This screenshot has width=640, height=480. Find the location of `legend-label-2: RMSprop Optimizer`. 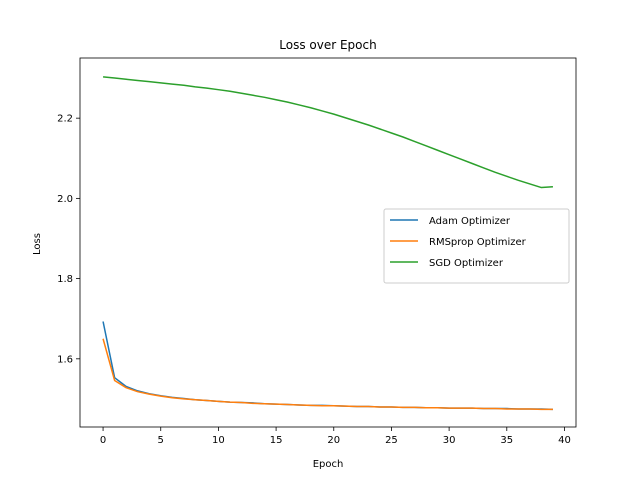

legend-label-2: RMSprop Optimizer is located at coordinates (478, 242).